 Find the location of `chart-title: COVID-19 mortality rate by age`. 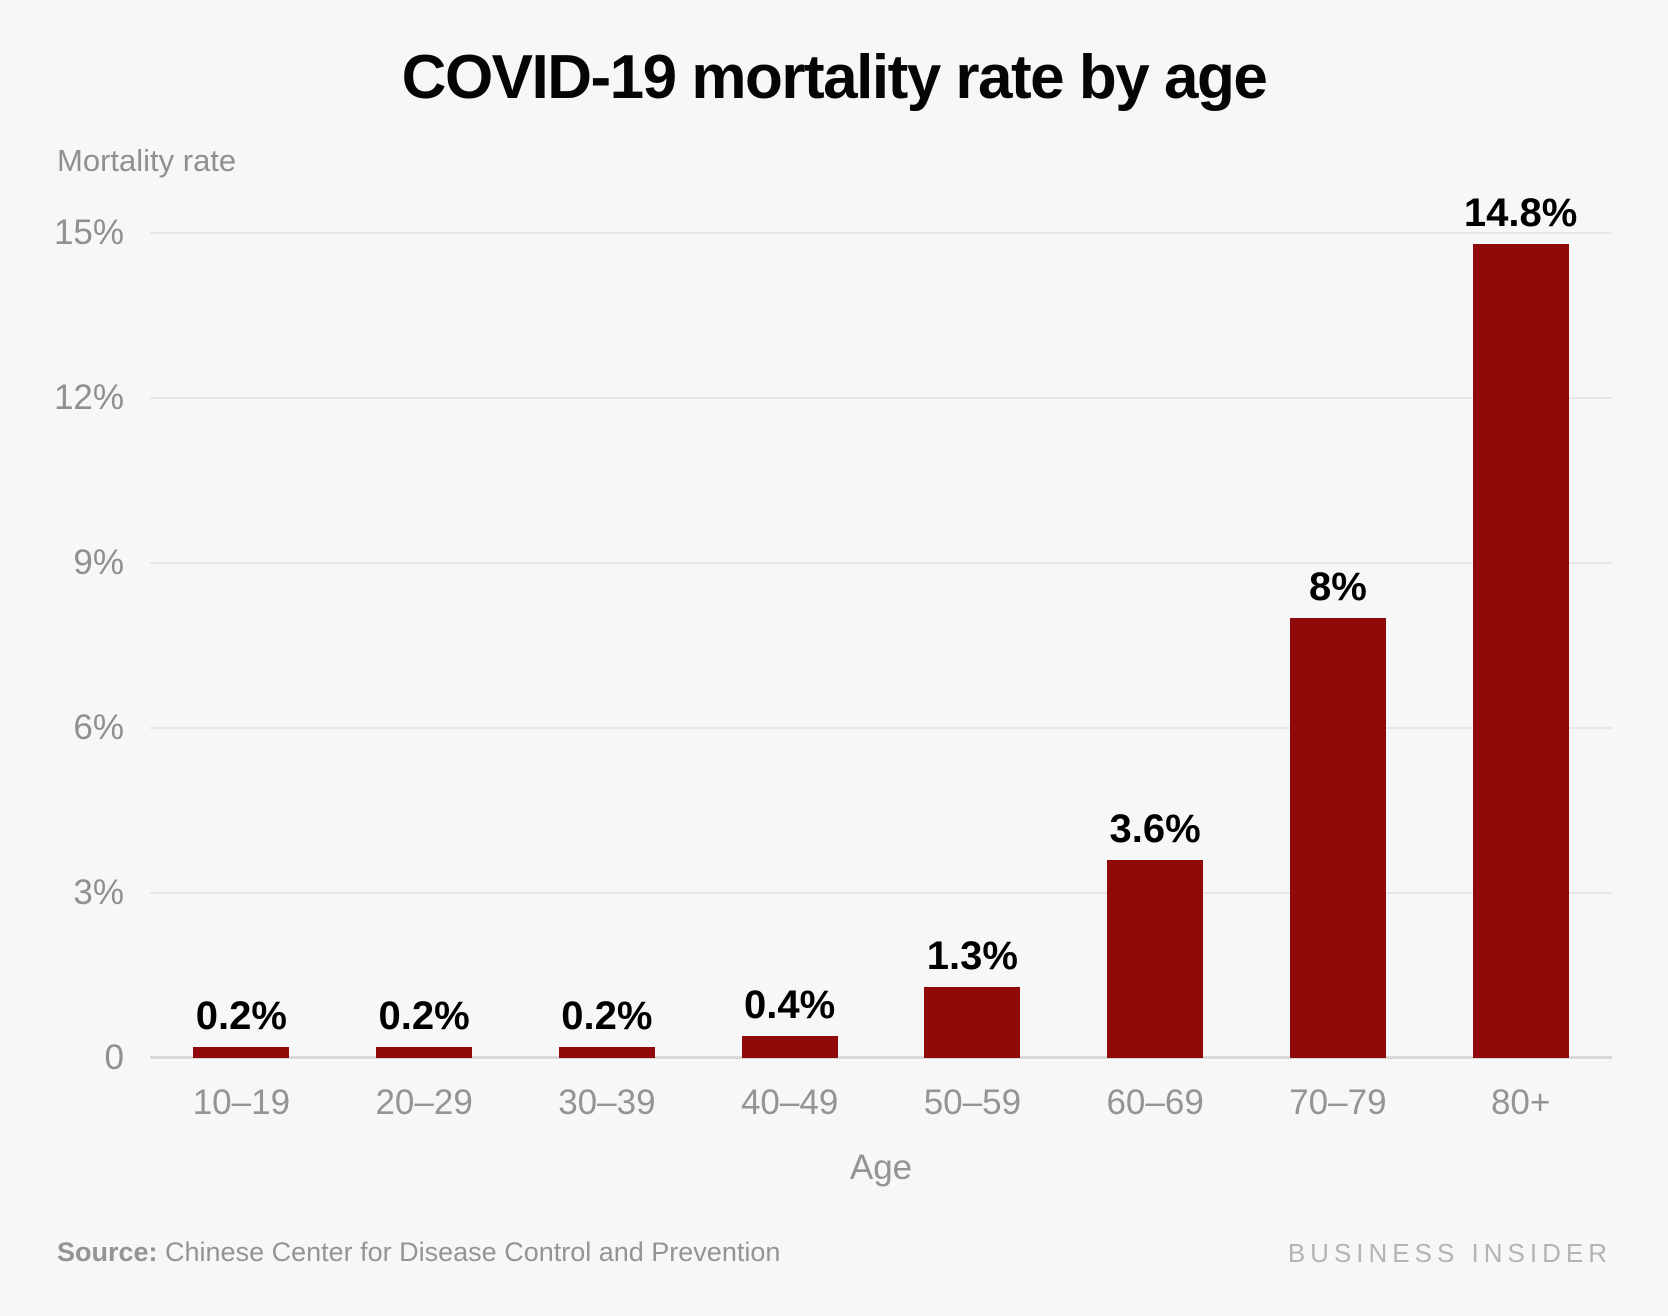

chart-title: COVID-19 mortality rate by age is located at coordinates (834, 77).